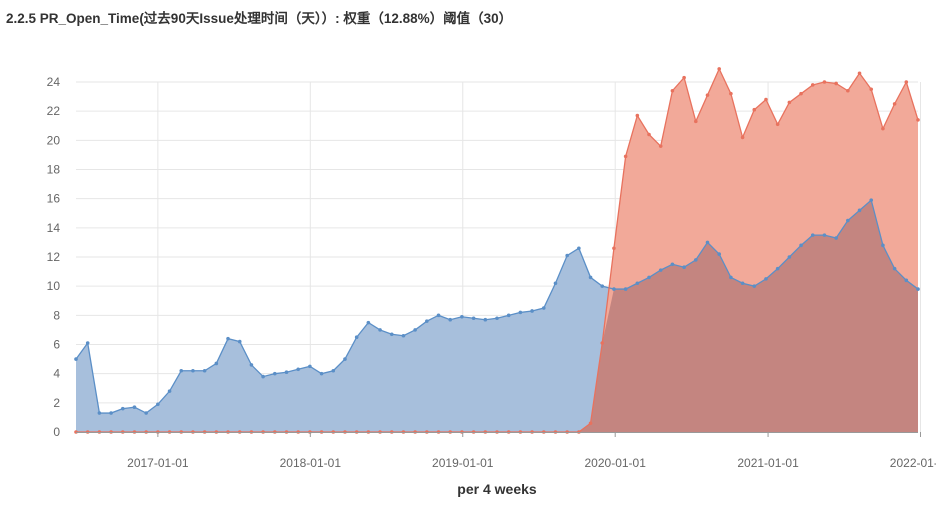 The width and height of the screenshot is (936, 518). What do you see at coordinates (54, 228) in the screenshot?
I see `y-tick-label: 14` at bounding box center [54, 228].